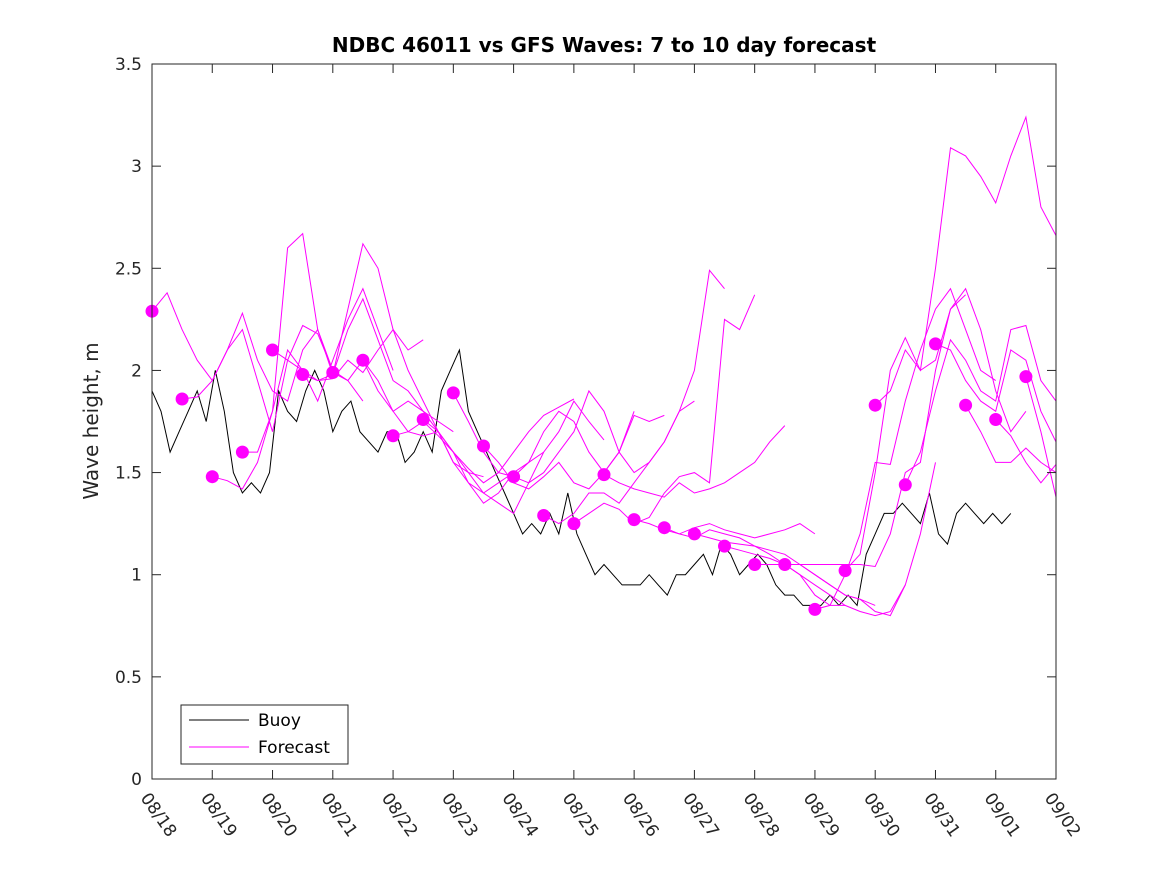 This screenshot has width=1167, height=875. What do you see at coordinates (279, 721) in the screenshot?
I see `legend-label-buoy: Buoy` at bounding box center [279, 721].